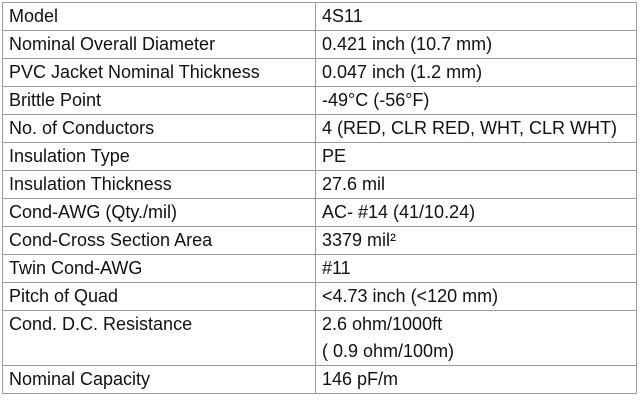  I want to click on spec-value-line: 0.421 inch (10.7 mm), so click(407, 44).